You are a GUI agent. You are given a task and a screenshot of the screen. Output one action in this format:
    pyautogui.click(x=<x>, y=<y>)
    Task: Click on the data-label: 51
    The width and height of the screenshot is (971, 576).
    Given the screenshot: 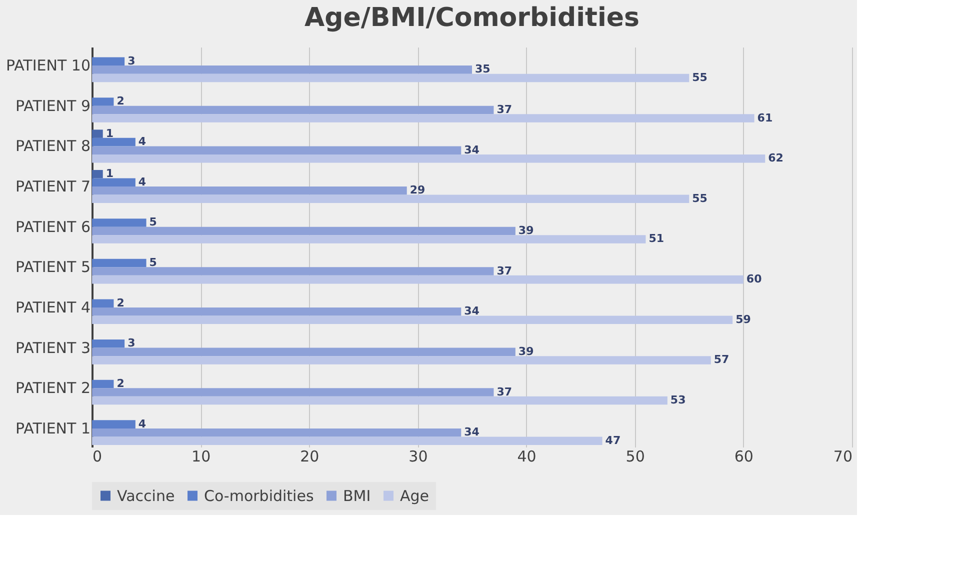 What is the action you would take?
    pyautogui.click(x=656, y=239)
    